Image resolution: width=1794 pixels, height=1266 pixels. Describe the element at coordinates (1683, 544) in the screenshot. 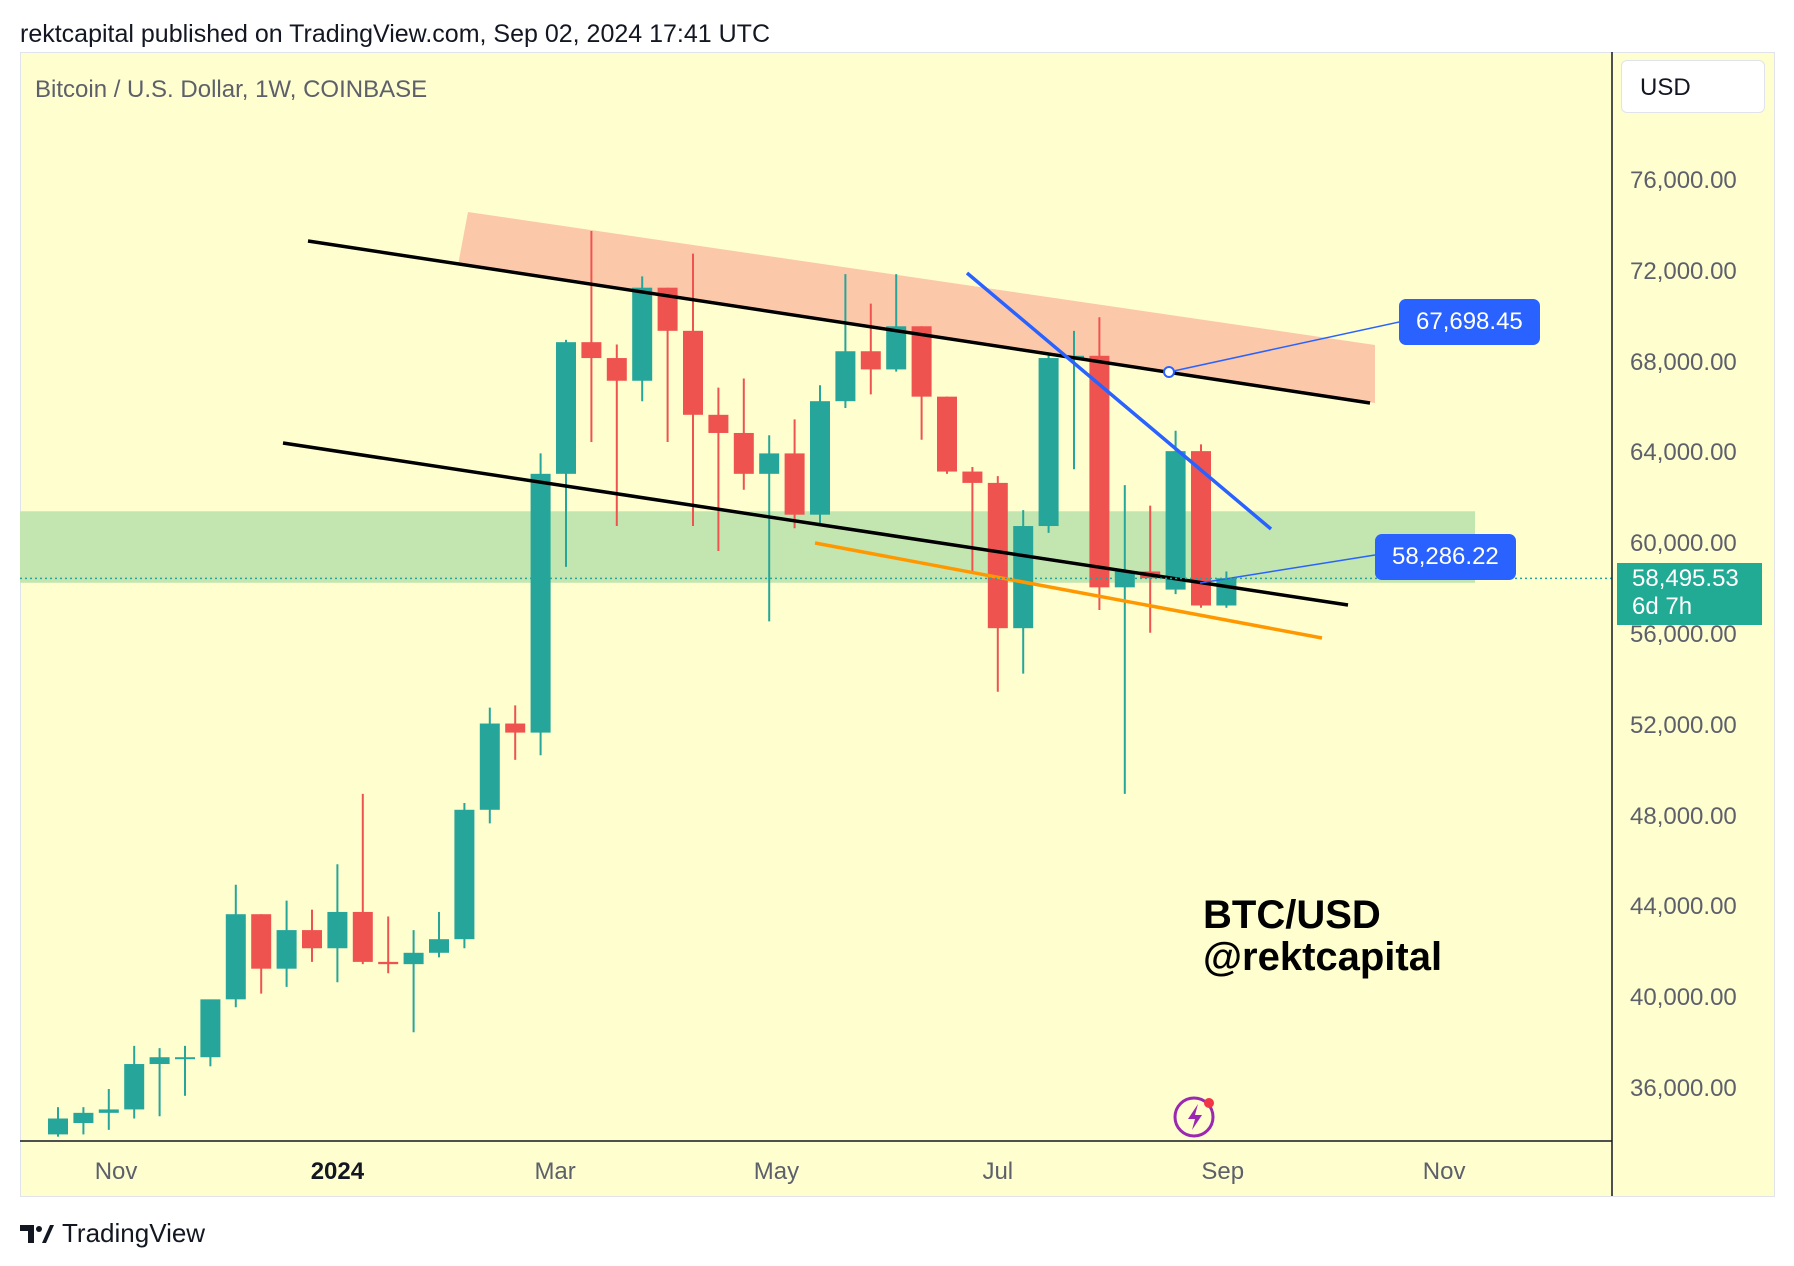

I see `price-axis-tick-label: 60,000.00` at that location.